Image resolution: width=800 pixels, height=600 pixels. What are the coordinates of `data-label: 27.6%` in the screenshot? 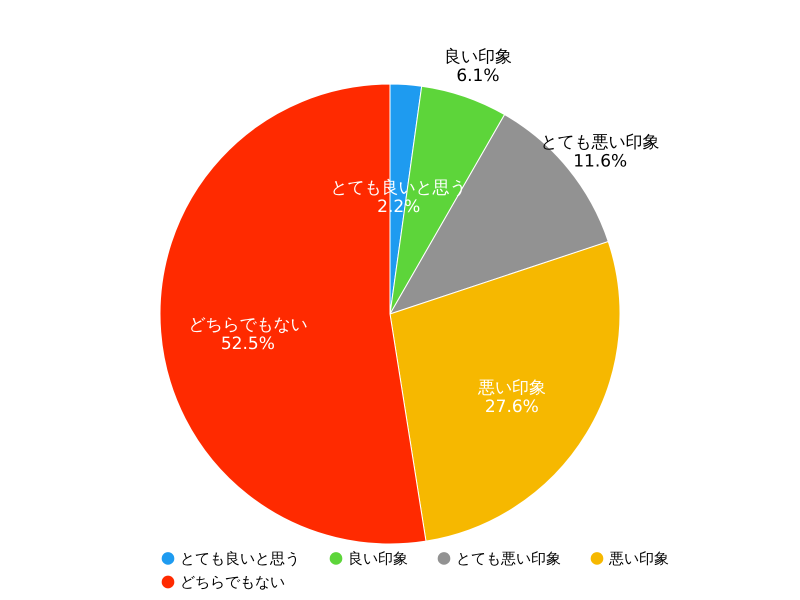 It's located at (511, 407).